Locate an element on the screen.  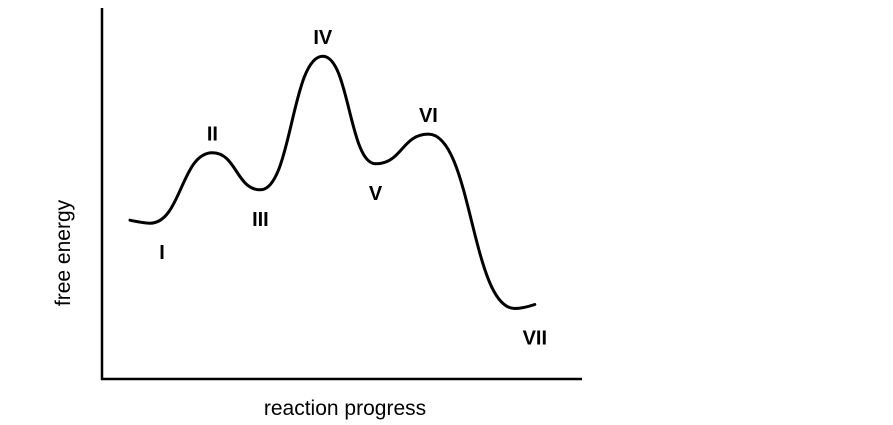
state-label-v: V is located at coordinates (376, 194).